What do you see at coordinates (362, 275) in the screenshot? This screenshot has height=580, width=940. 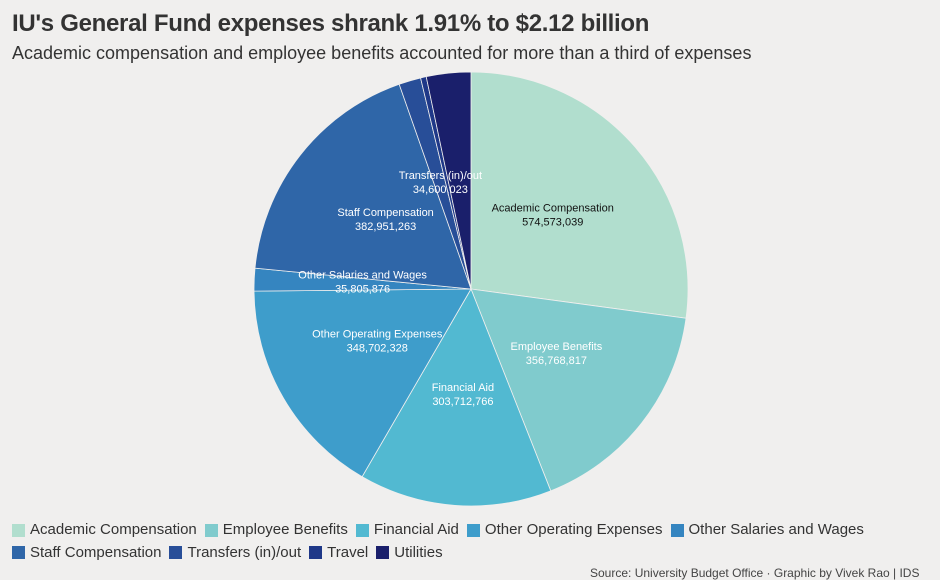 I see `slice-label-name: Other Salaries and Wages` at bounding box center [362, 275].